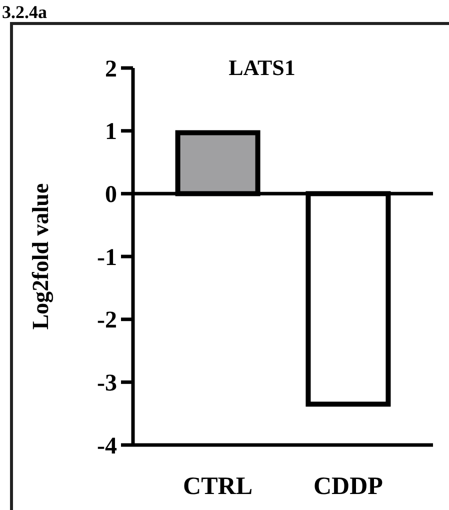 This screenshot has height=510, width=449. I want to click on y-tick-label: -2, so click(107, 321).